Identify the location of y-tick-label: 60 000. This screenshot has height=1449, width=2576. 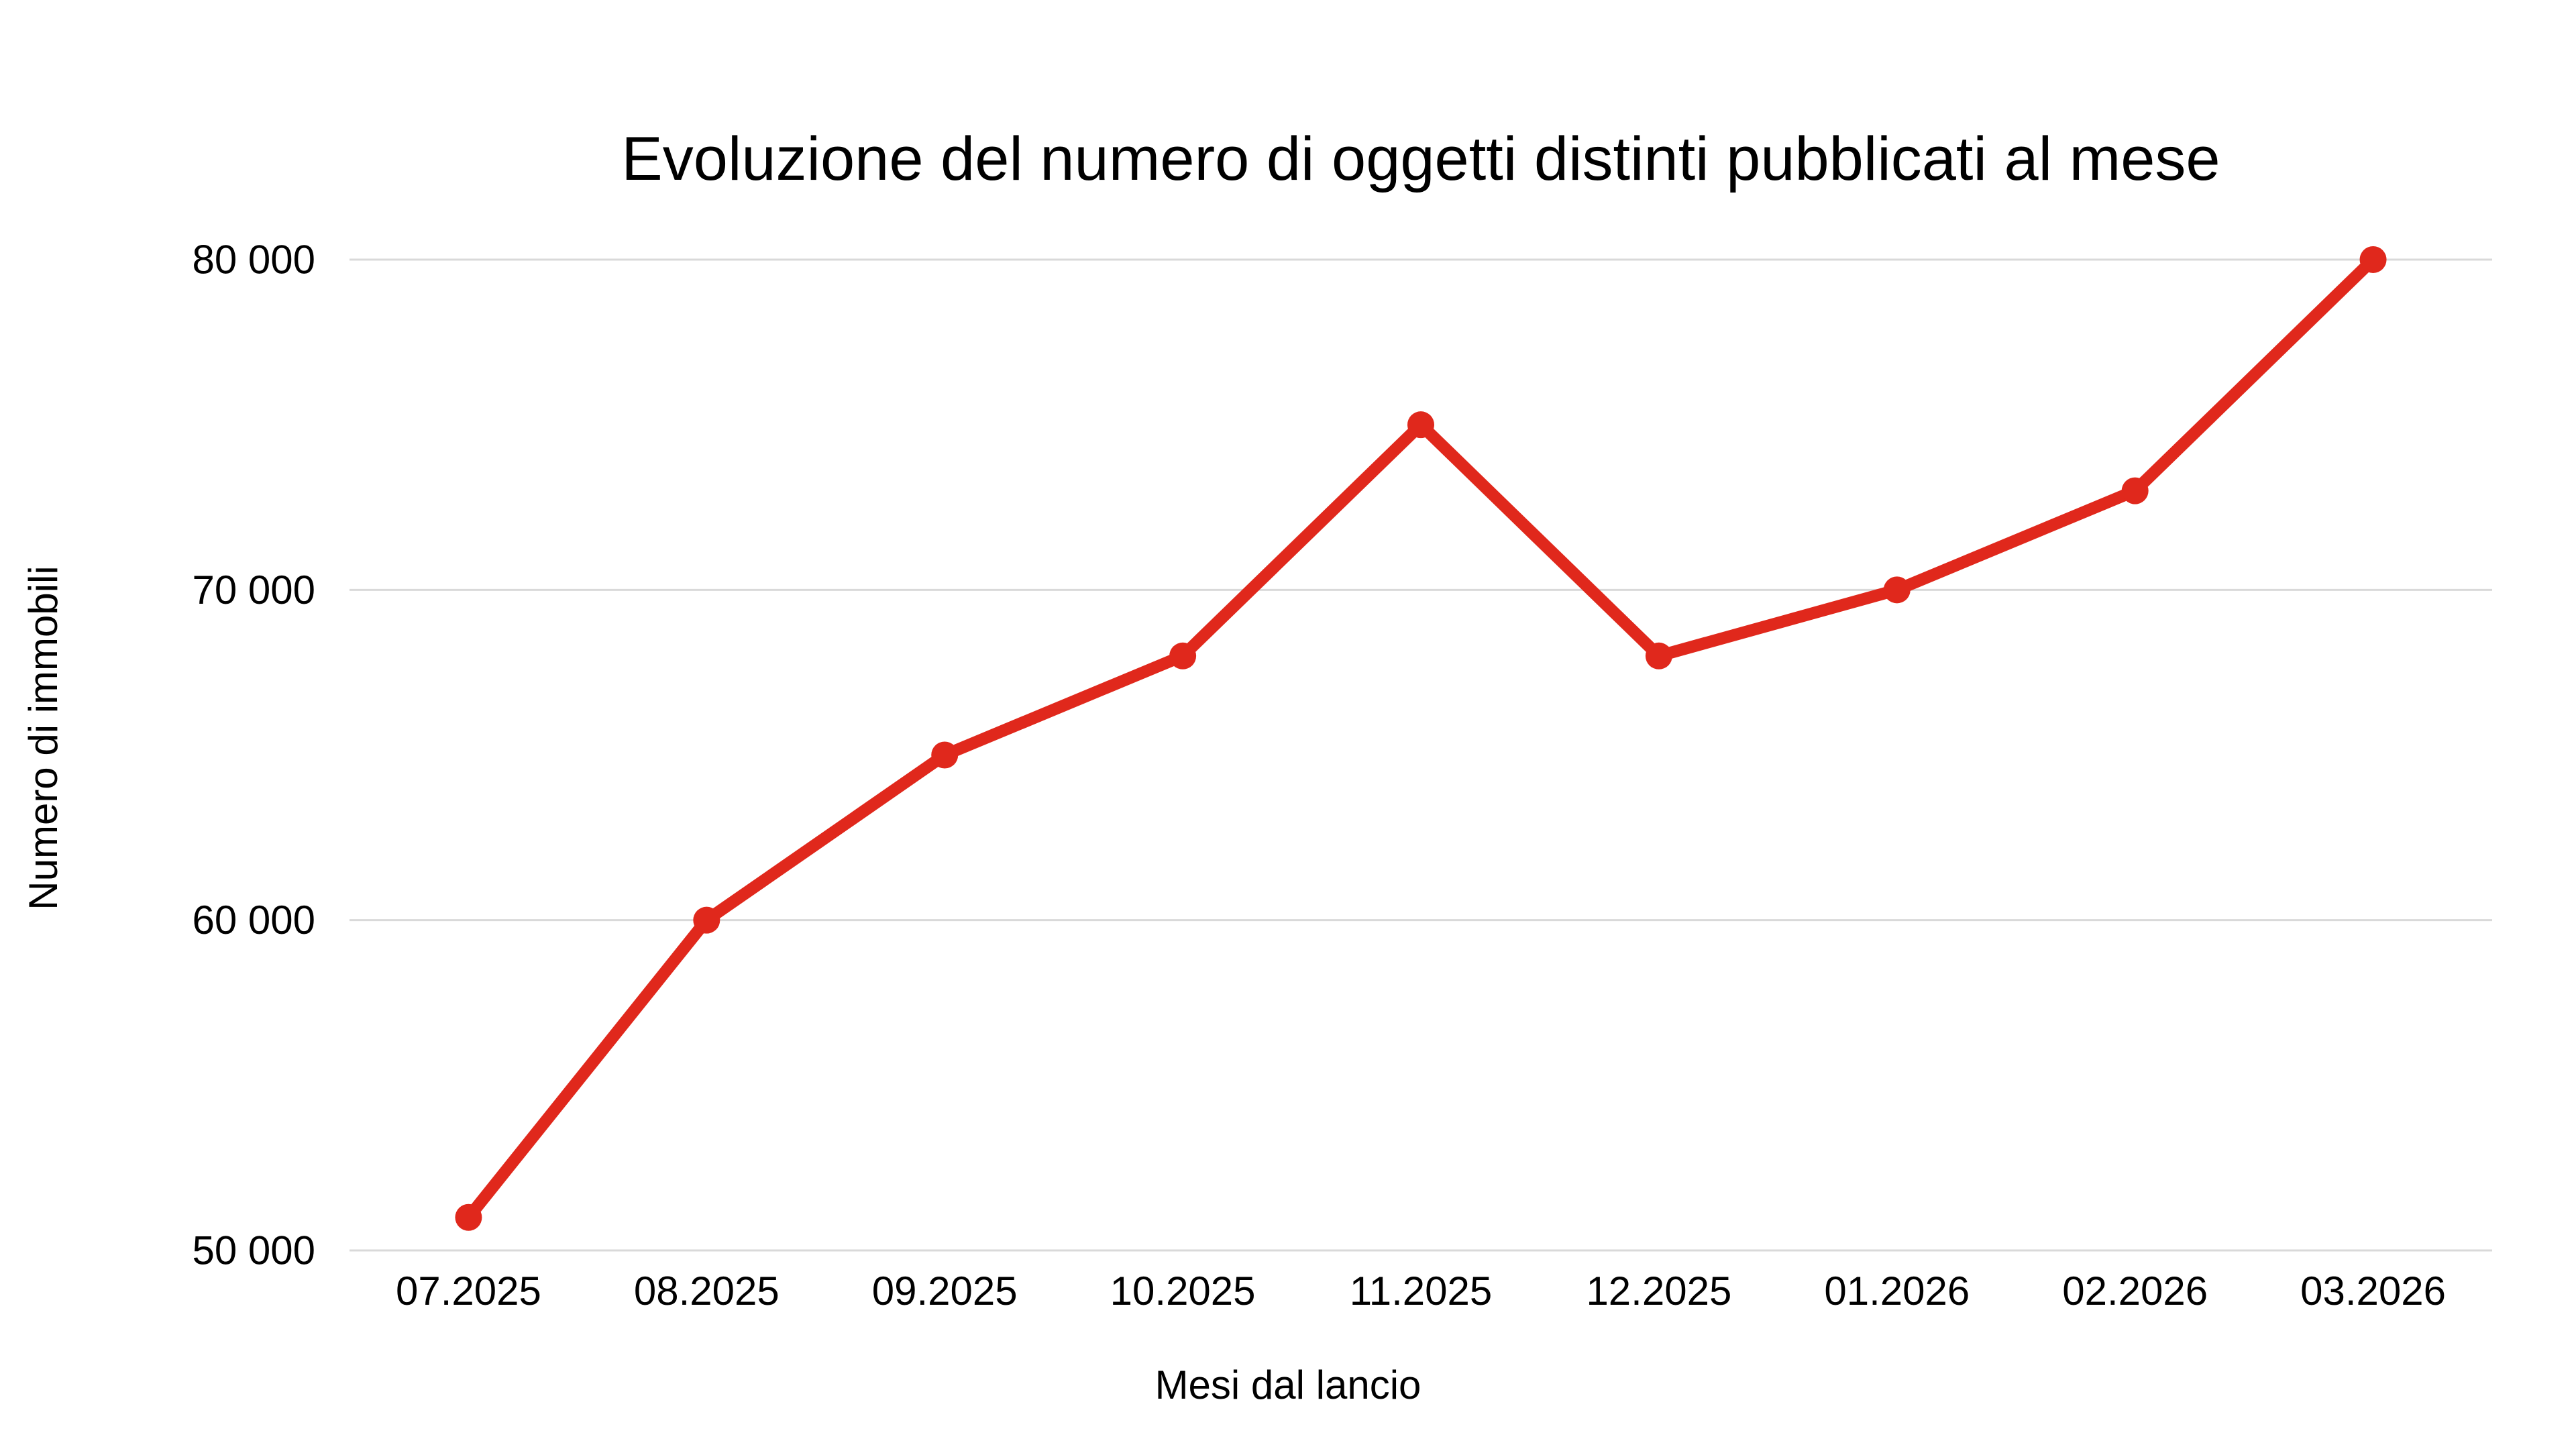
(253, 920).